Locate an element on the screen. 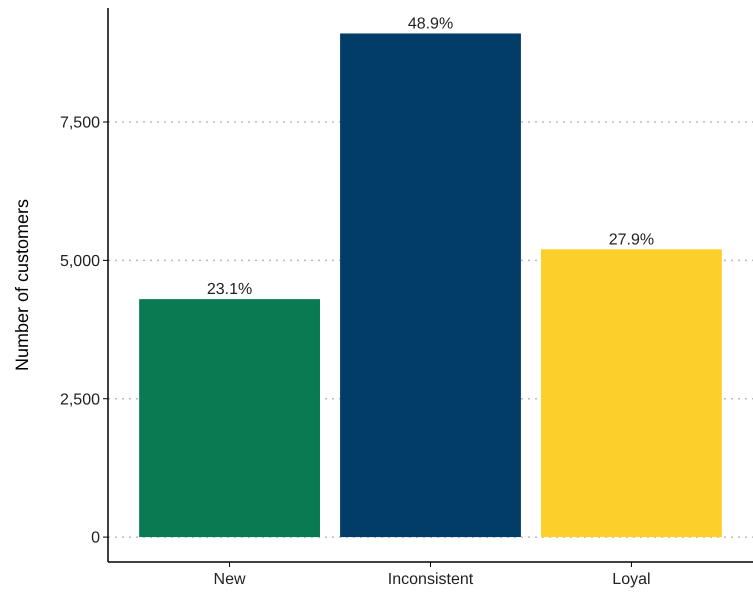  y-tick-label: 0 is located at coordinates (95, 538).